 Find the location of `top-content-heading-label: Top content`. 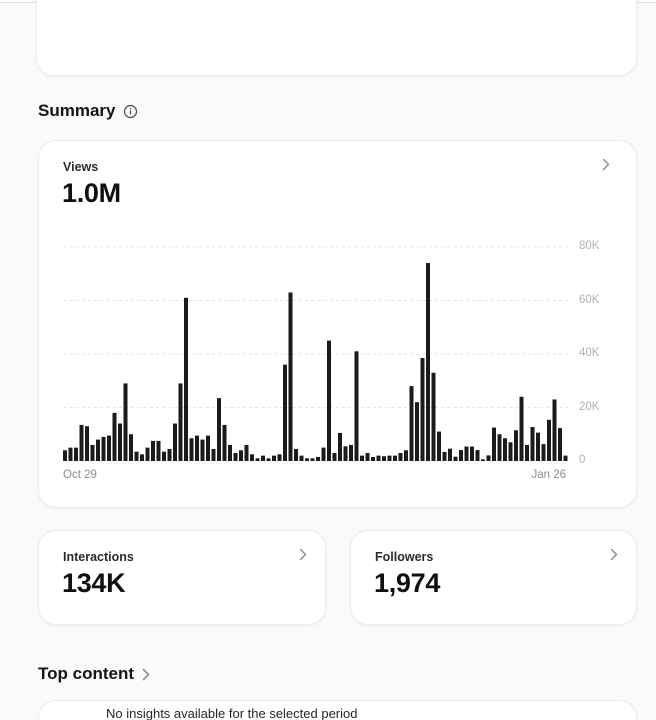

top-content-heading-label: Top content is located at coordinates (86, 673).